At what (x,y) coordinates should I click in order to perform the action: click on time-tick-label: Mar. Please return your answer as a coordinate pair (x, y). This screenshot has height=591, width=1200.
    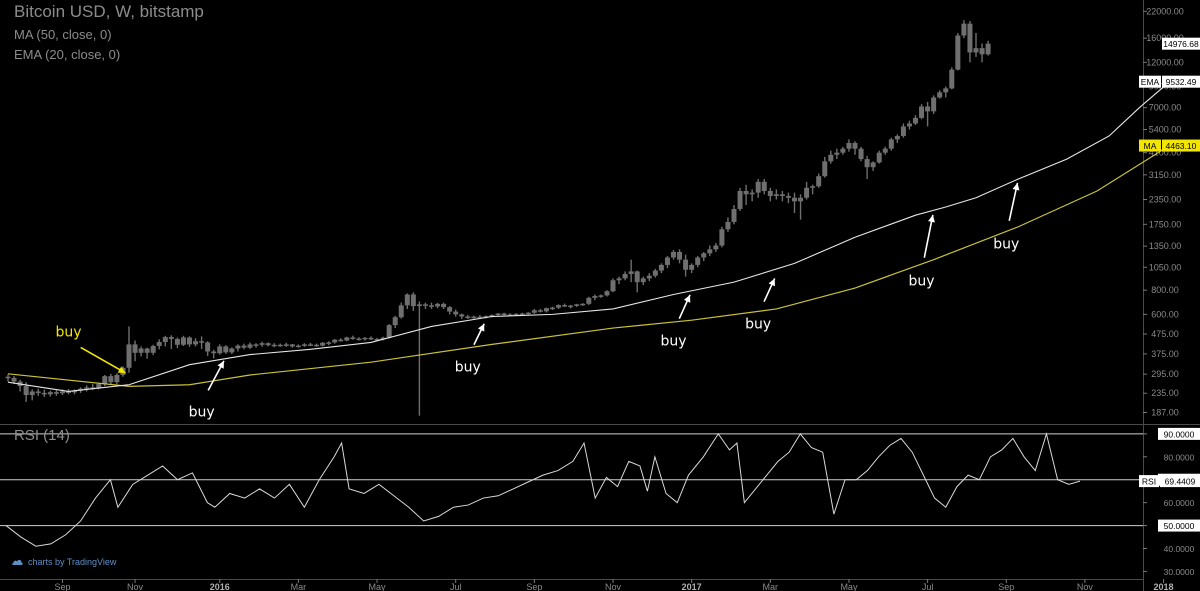
    Looking at the image, I should click on (771, 586).